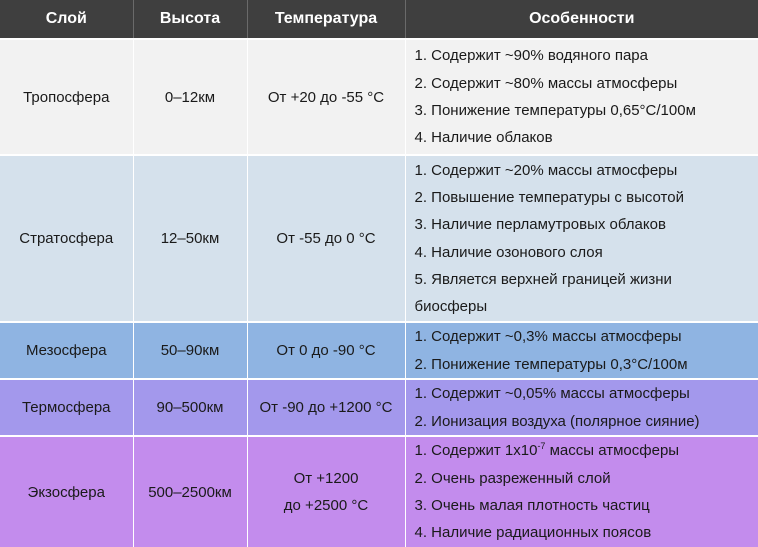  I want to click on table-header-row: Слой Высота Температура Особенности, so click(379, 19).